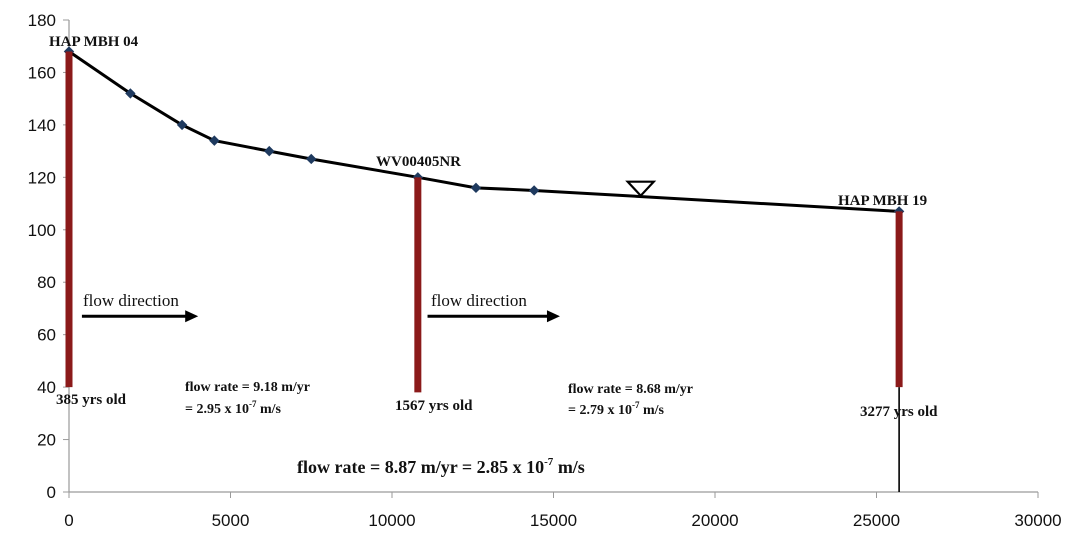 This screenshot has width=1073, height=535. What do you see at coordinates (68, 520) in the screenshot?
I see `x-tick-label: 0` at bounding box center [68, 520].